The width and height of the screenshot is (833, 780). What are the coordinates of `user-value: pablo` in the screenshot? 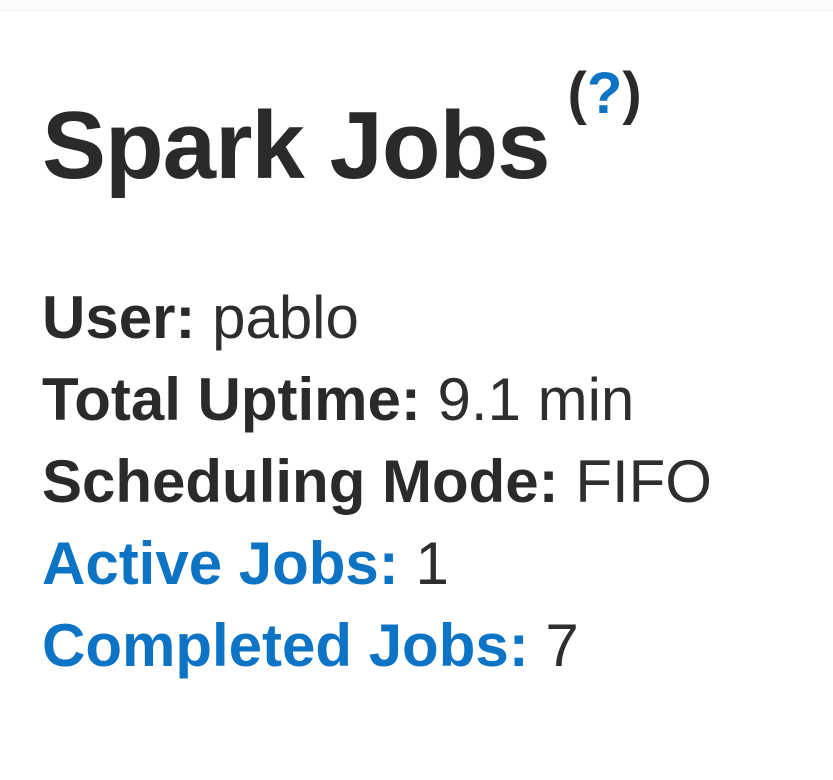 It's located at (285, 317).